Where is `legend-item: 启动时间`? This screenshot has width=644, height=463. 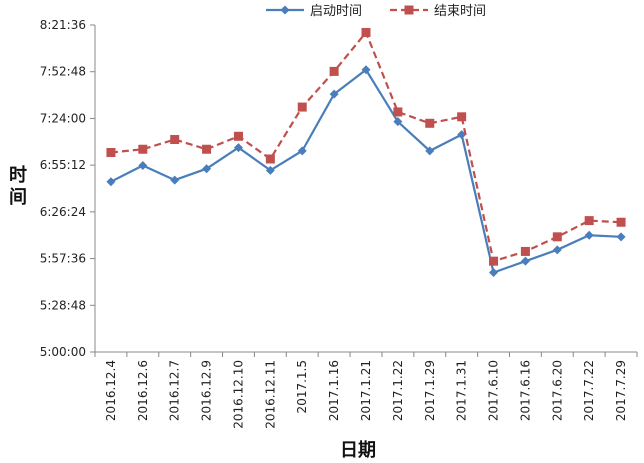 legend-item: 启动时间 is located at coordinates (314, 11).